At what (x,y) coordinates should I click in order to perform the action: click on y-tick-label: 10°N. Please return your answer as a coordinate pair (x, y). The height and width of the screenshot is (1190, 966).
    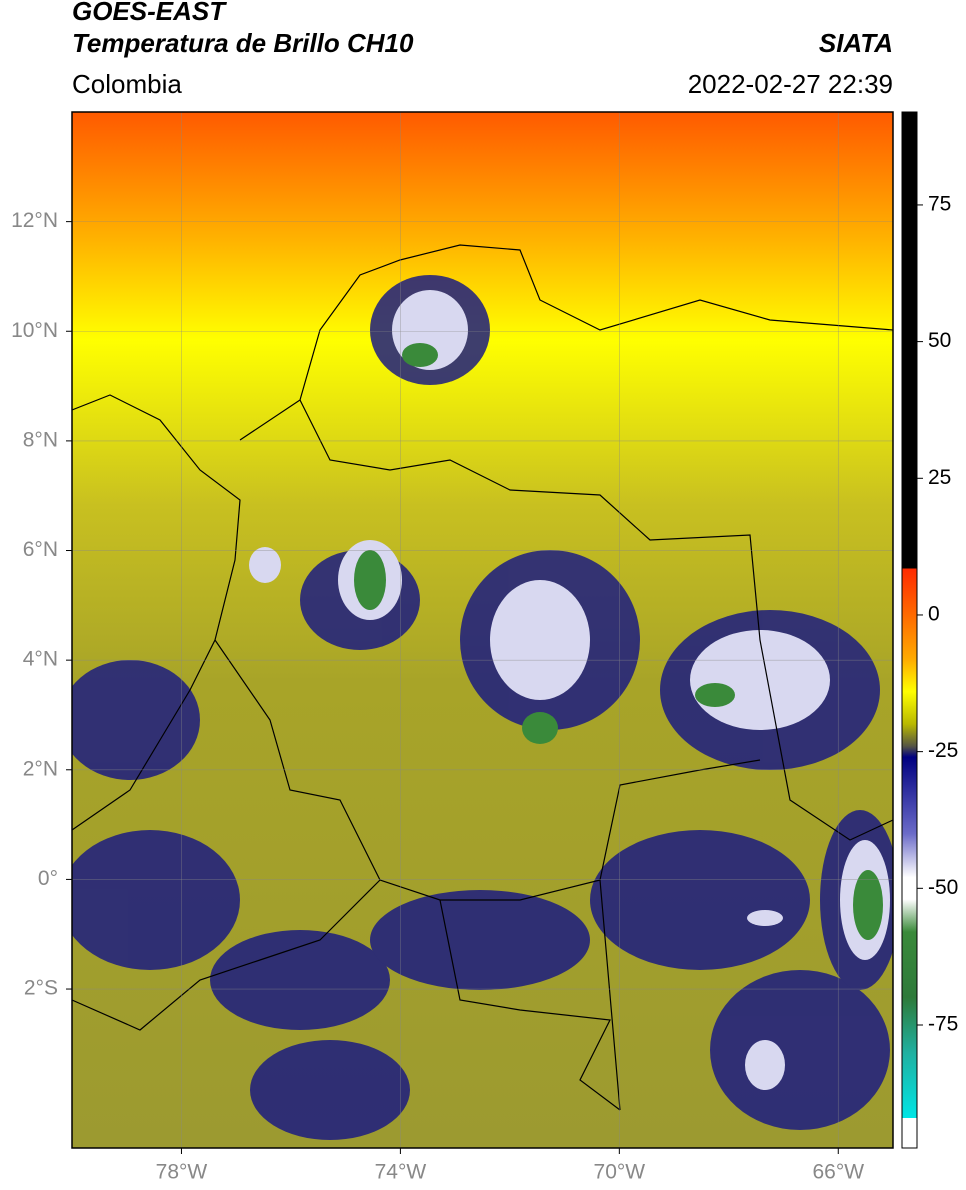
    Looking at the image, I should click on (34, 330).